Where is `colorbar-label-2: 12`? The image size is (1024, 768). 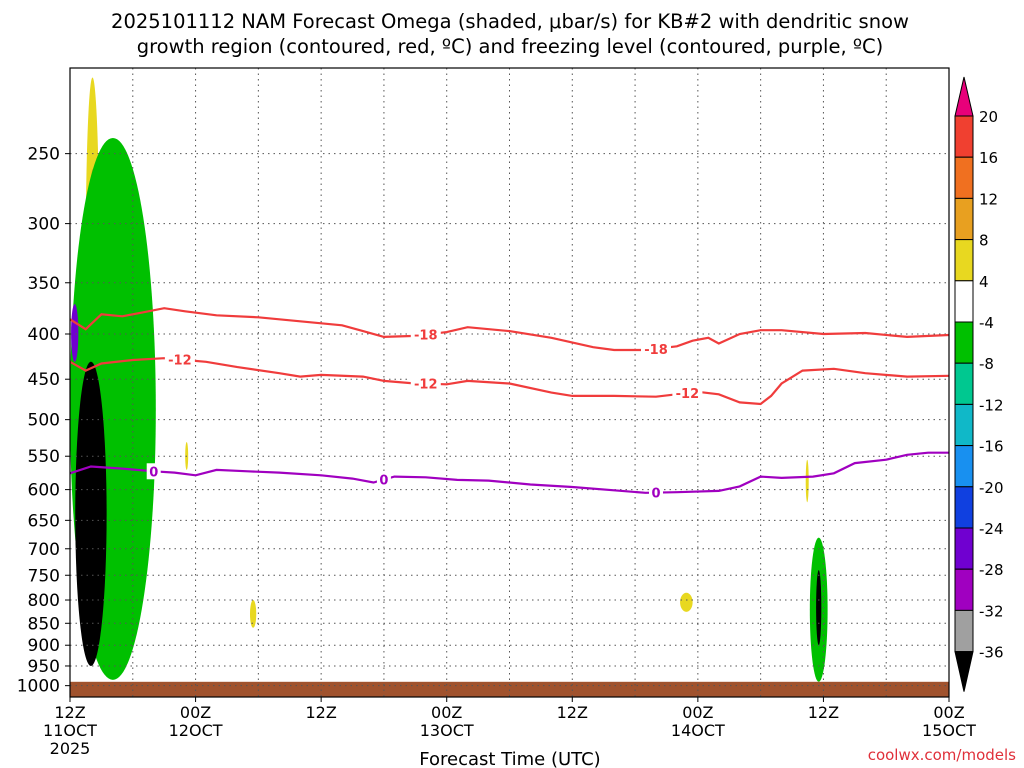 colorbar-label-2: 12 is located at coordinates (988, 199).